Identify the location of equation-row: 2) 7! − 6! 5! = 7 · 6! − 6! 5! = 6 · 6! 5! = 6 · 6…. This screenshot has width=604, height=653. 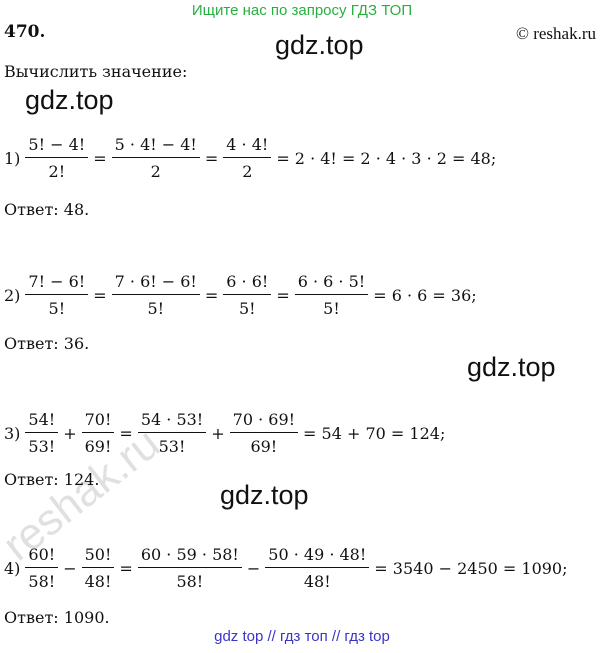
(243, 295).